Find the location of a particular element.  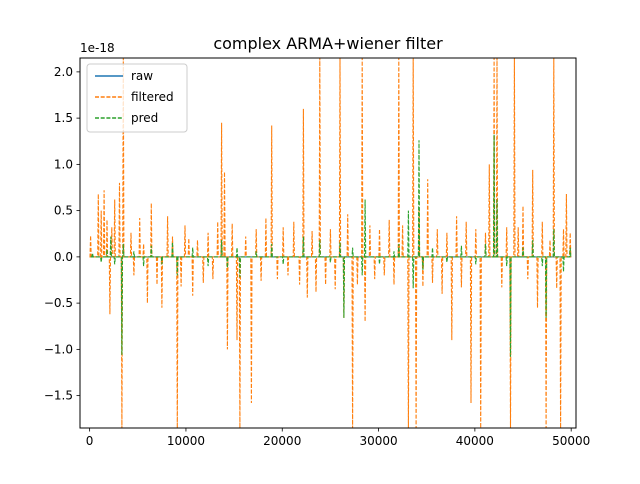

y-axis: −1.5 −1.0 −0.5 0.0 0.5 1.0 1.5 2.0 is located at coordinates (62, 234).